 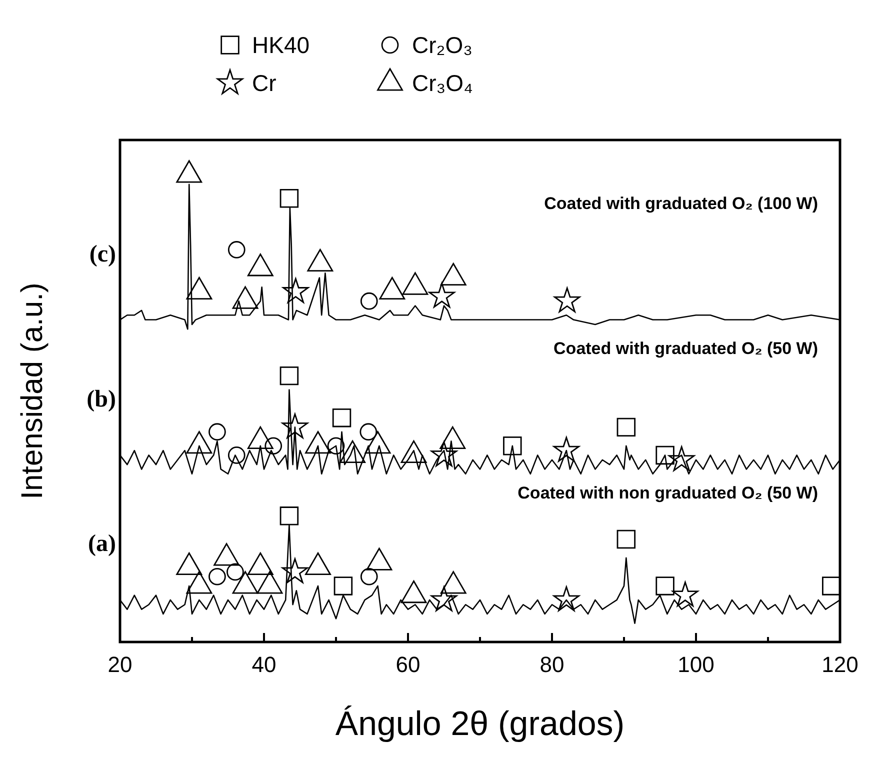 I want to click on annotation: Coated with graduated O₂ (50 W), so click(x=686, y=348).